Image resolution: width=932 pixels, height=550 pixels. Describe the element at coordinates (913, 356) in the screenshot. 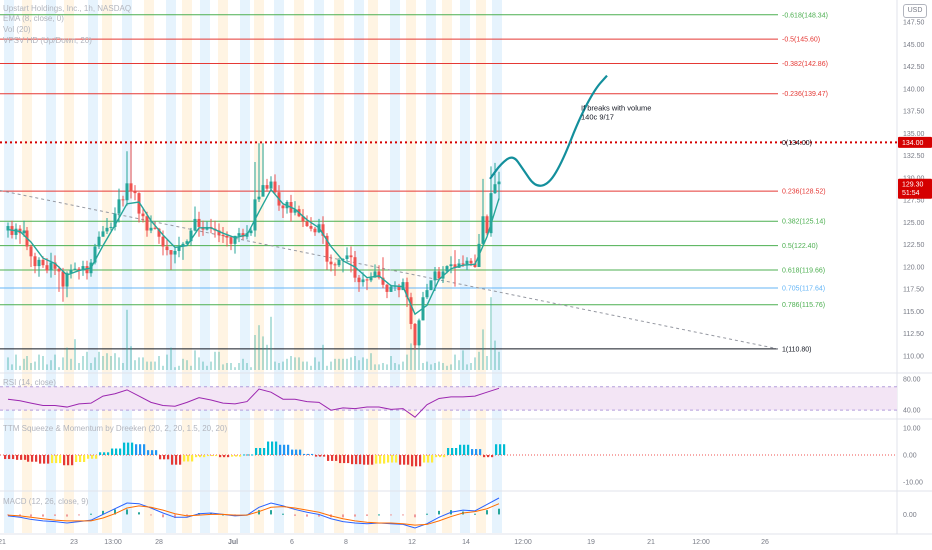

I see `price-tick-label: 110.00` at that location.